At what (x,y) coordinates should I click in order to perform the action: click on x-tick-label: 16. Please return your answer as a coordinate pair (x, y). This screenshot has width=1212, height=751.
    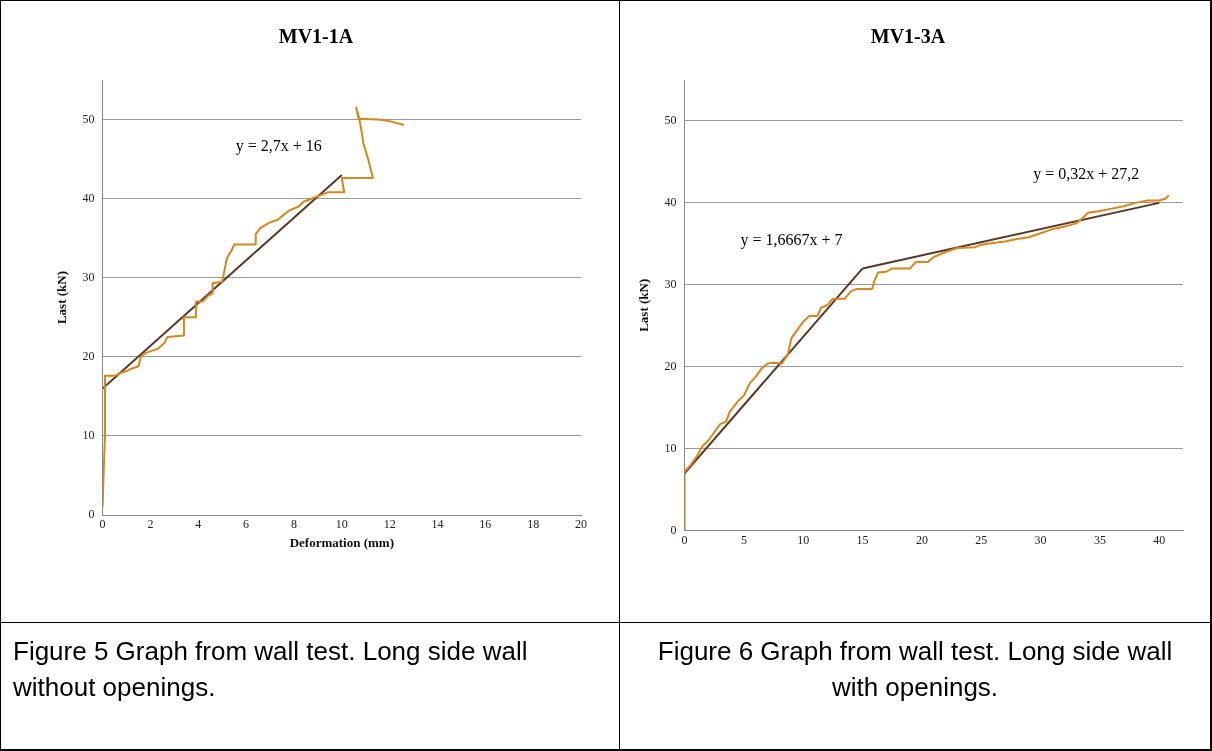
    Looking at the image, I should click on (485, 524).